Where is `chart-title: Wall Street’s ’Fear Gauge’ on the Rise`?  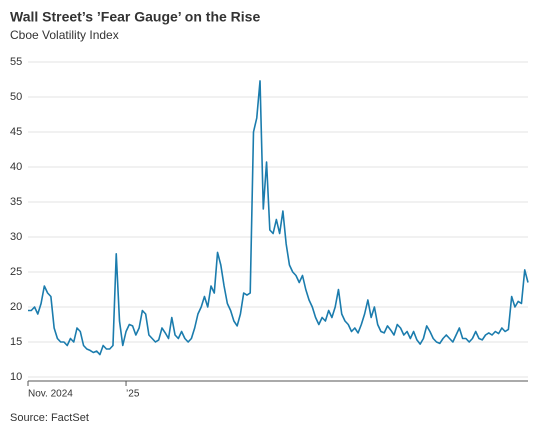 chart-title: Wall Street’s ’Fear Gauge’ on the Rise is located at coordinates (135, 17).